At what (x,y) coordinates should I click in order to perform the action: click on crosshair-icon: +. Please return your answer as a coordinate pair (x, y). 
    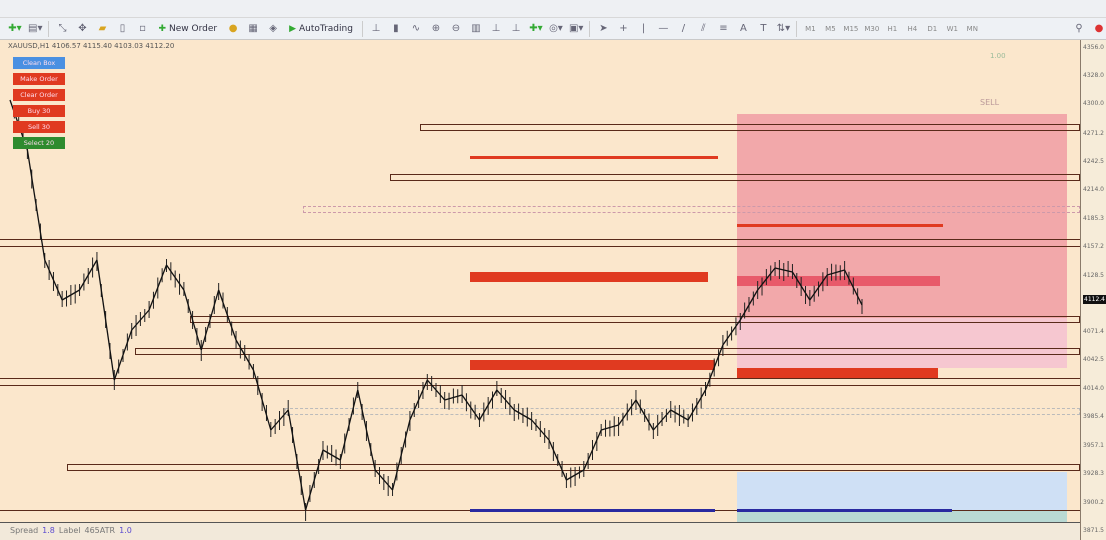
    Looking at the image, I should click on (623, 28).